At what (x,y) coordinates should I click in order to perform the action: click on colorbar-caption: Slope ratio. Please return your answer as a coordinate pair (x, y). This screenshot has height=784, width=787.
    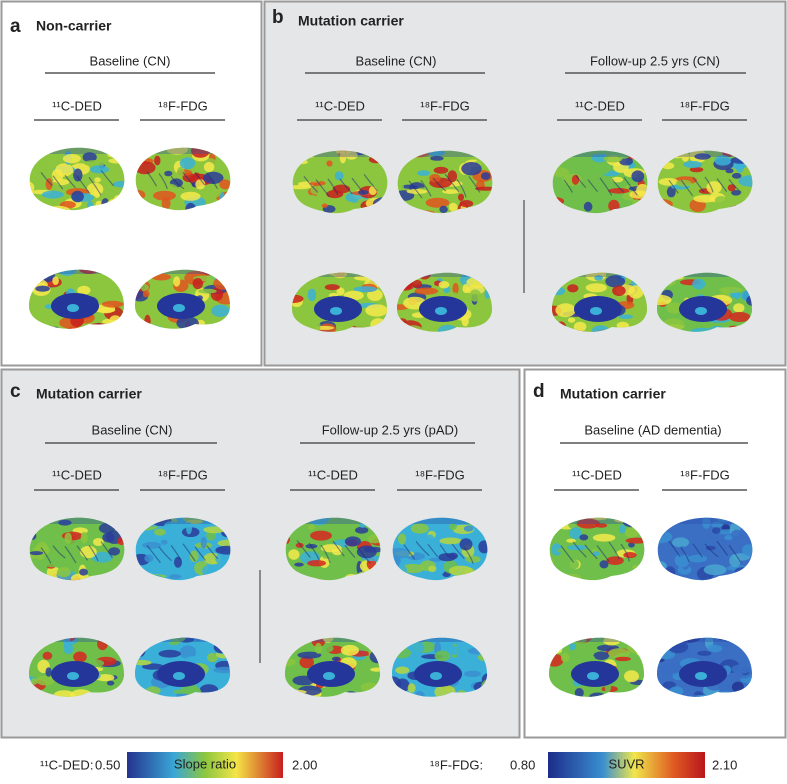
    Looking at the image, I should click on (205, 763).